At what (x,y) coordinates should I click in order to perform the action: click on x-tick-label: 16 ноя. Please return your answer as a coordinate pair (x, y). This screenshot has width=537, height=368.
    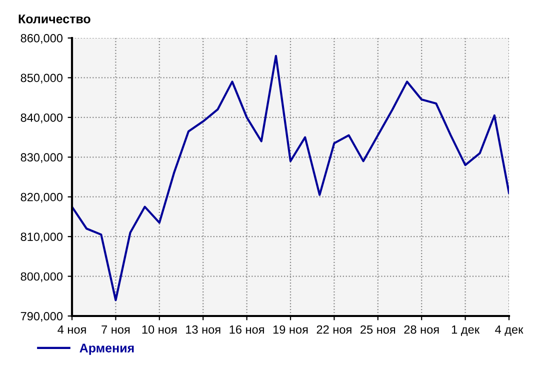
    Looking at the image, I should click on (247, 329).